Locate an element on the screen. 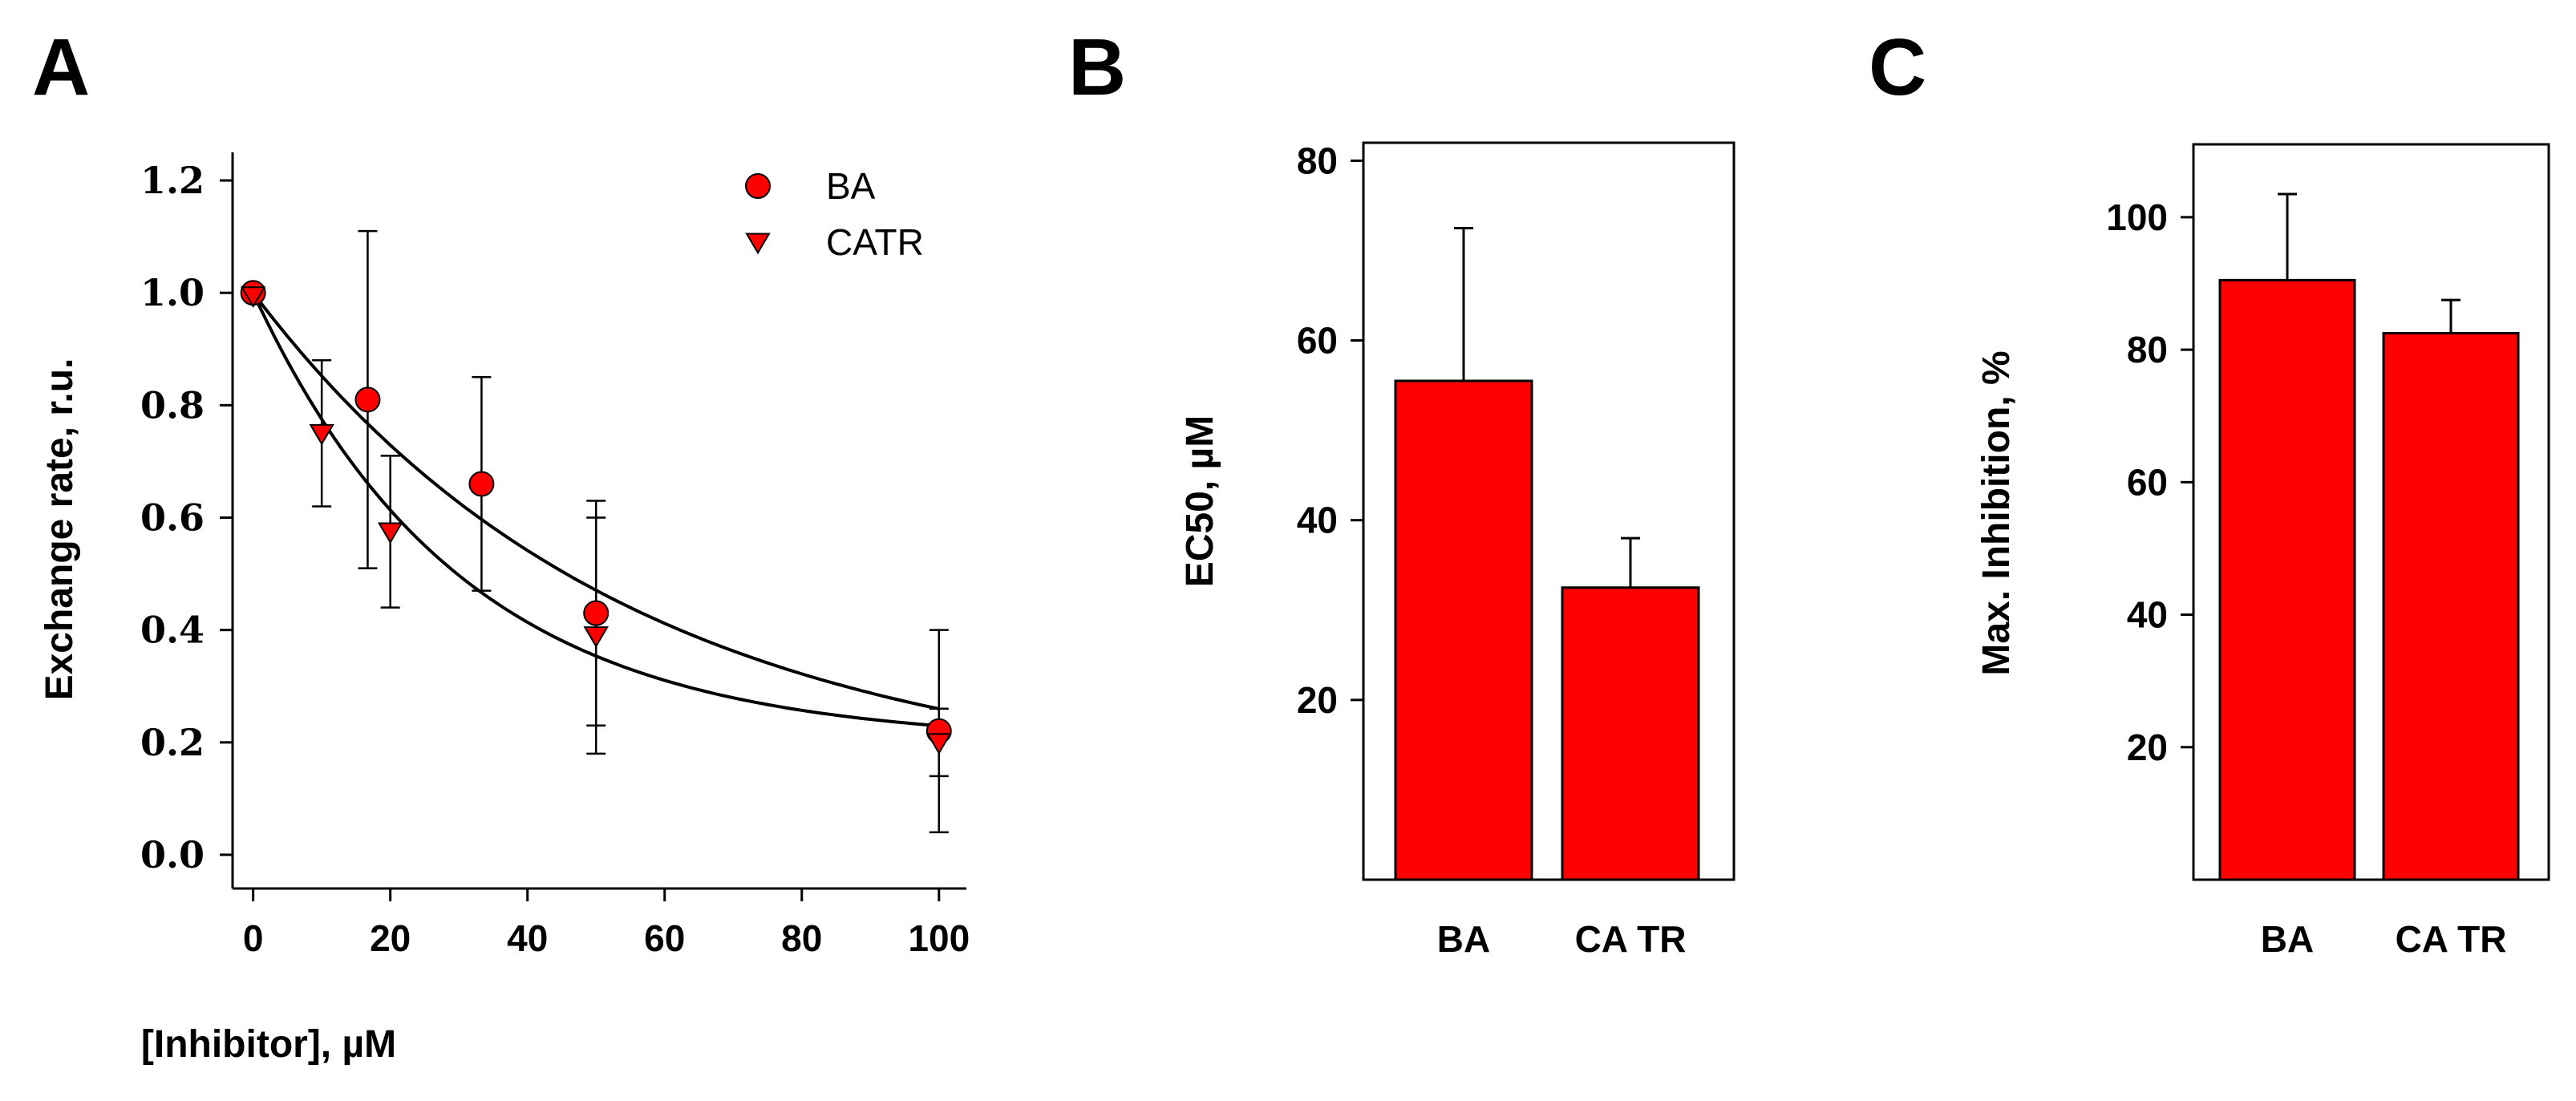 The image size is (2576, 1101). x-tick-label: 0 is located at coordinates (253, 938).